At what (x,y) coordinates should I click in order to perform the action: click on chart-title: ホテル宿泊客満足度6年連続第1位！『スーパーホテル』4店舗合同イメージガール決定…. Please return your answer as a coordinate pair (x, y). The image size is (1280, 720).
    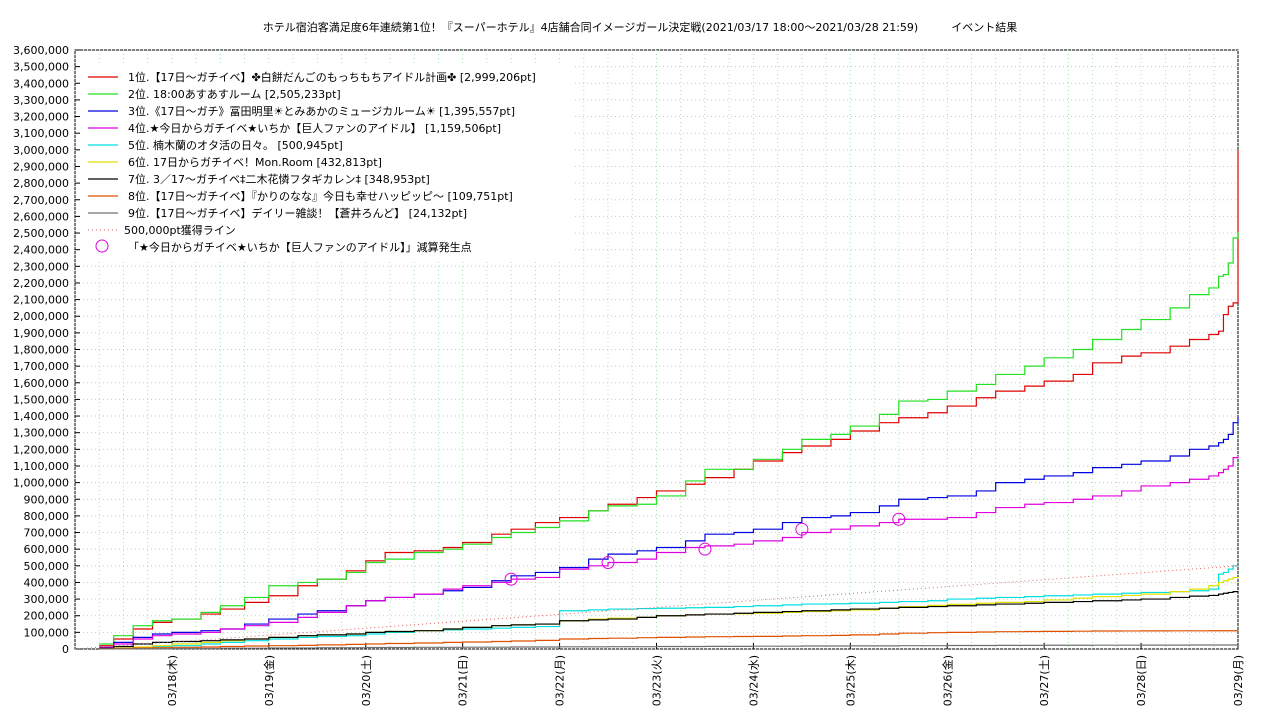
    Looking at the image, I should click on (640, 27).